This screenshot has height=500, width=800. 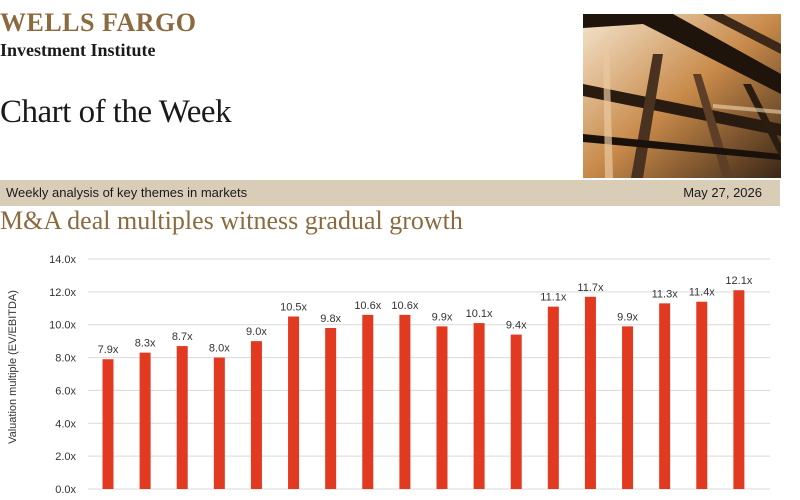 I want to click on brand-logo: WELLS FARGO, so click(x=98, y=22).